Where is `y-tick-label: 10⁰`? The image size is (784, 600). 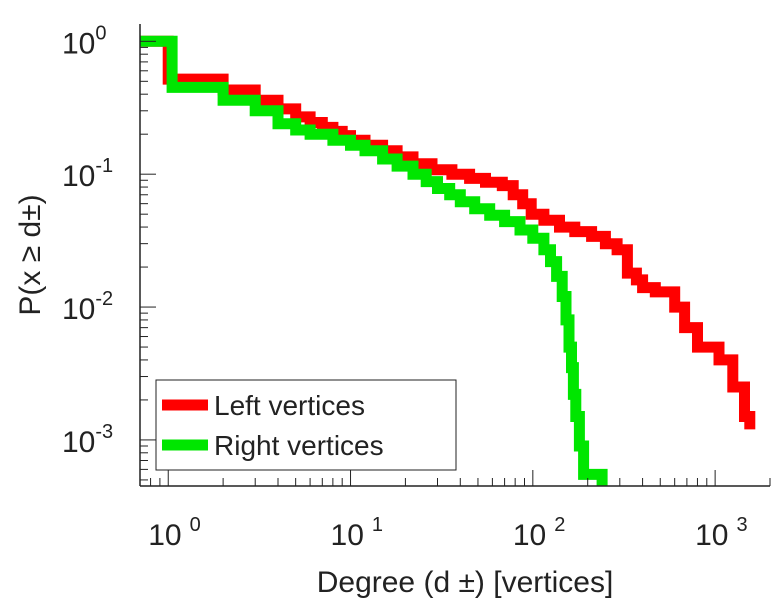 y-tick-label: 10⁰ is located at coordinates (84, 41).